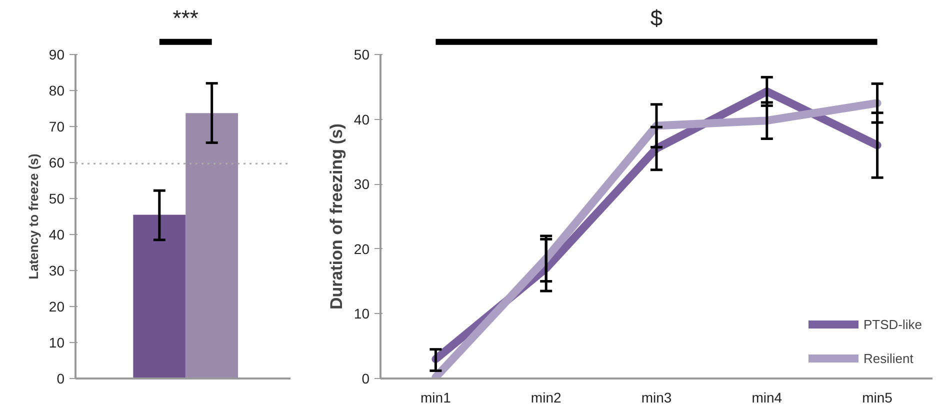 This screenshot has height=416, width=942. I want to click on y-axis-title: Duration of freezing (s), so click(336, 216).